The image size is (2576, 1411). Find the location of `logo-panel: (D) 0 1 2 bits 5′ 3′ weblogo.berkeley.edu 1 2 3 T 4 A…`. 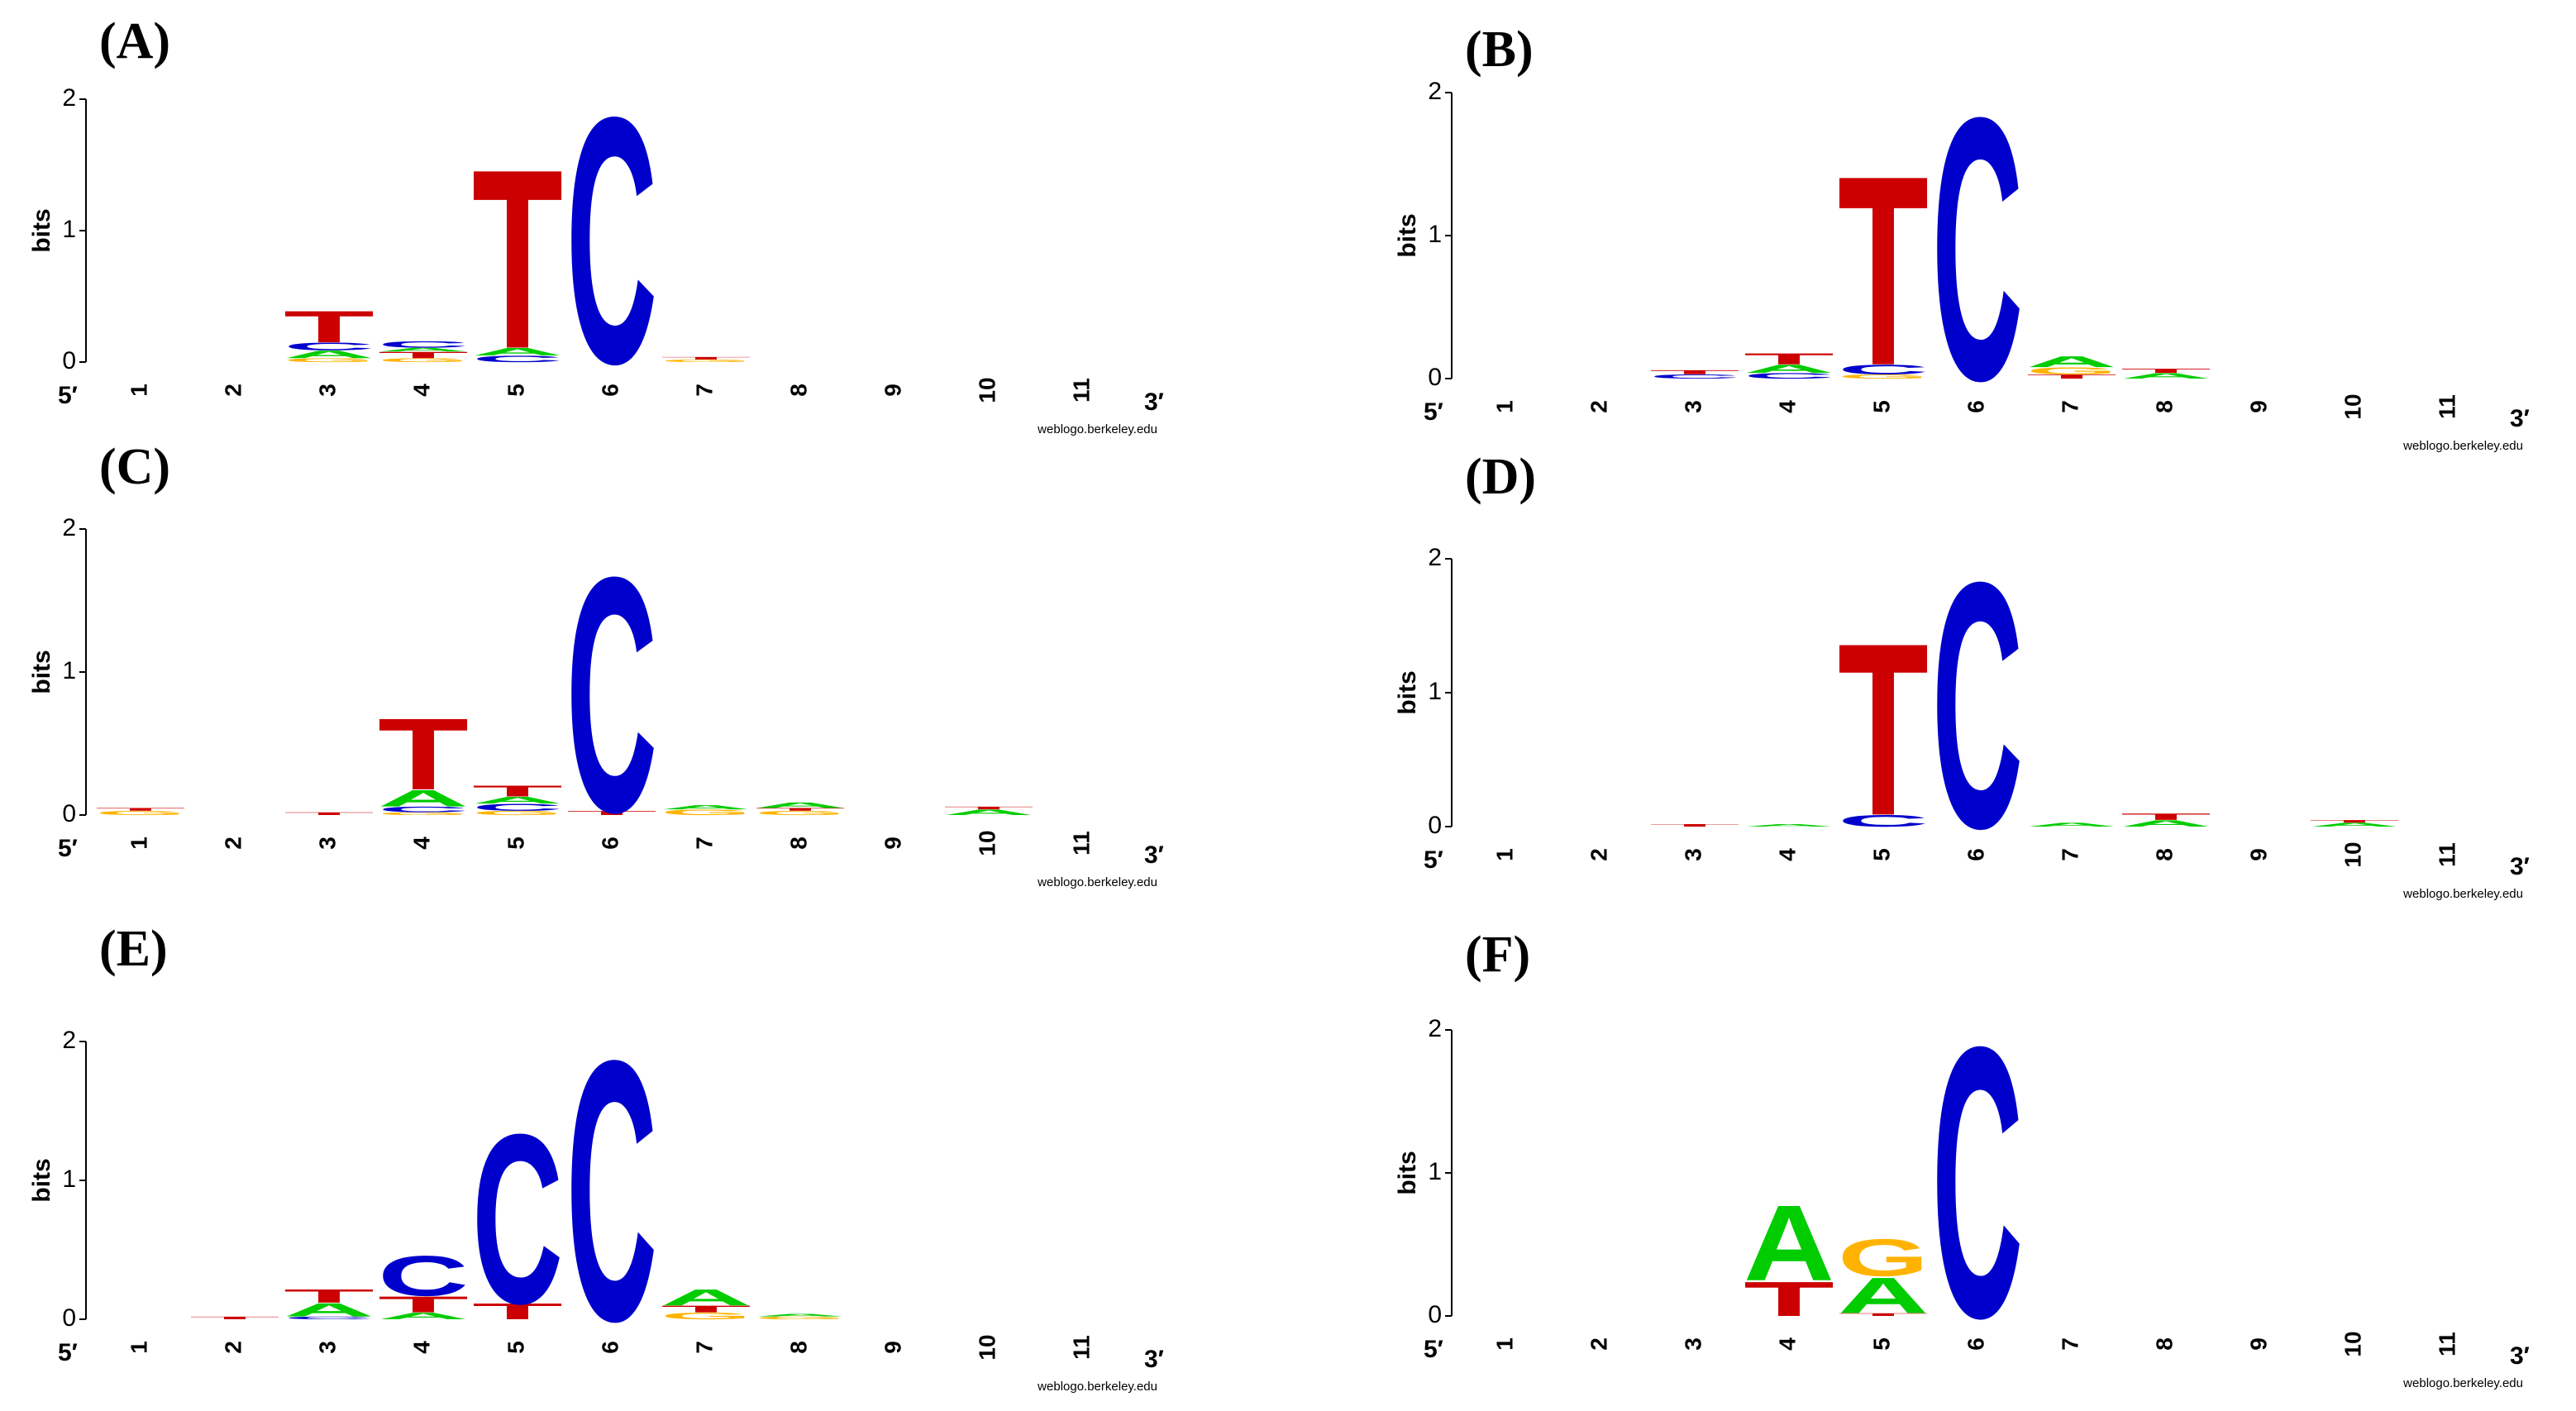

logo-panel: (D) 0 1 2 bits 5′ 3′ weblogo.berkeley.edu 1 2 3 T 4 A… is located at coordinates (1962, 675).